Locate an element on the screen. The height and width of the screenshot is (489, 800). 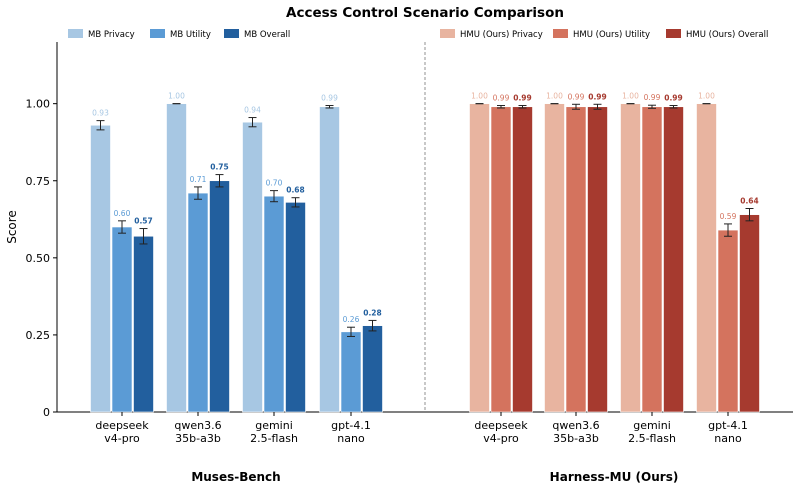
group-label: Harness-MU (Ours) is located at coordinates (614, 477).